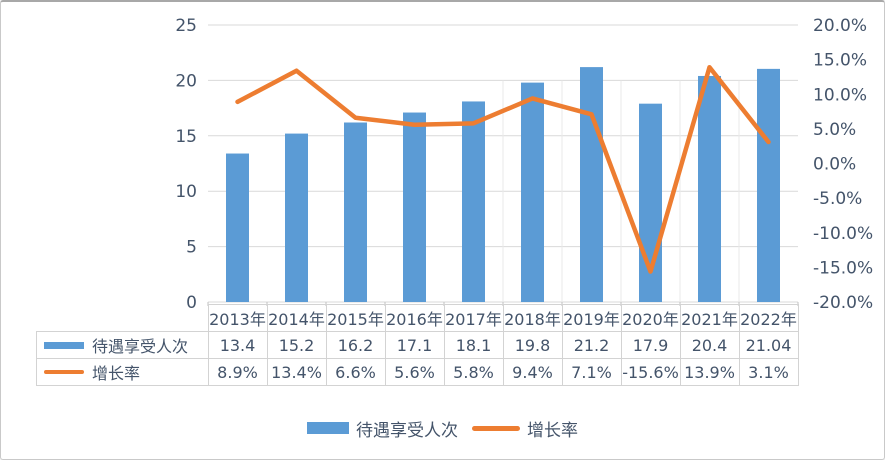 This screenshot has height=460, width=885. I want to click on right-axis-label-0.0%: 0.0%, so click(834, 165).